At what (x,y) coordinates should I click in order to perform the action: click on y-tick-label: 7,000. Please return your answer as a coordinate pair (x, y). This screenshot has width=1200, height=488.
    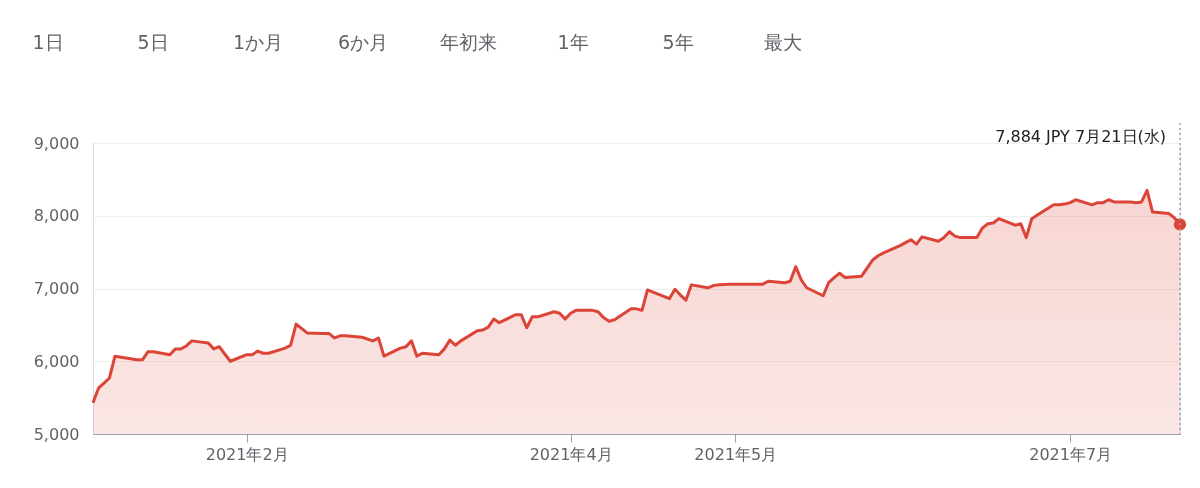
    Looking at the image, I should click on (56, 288).